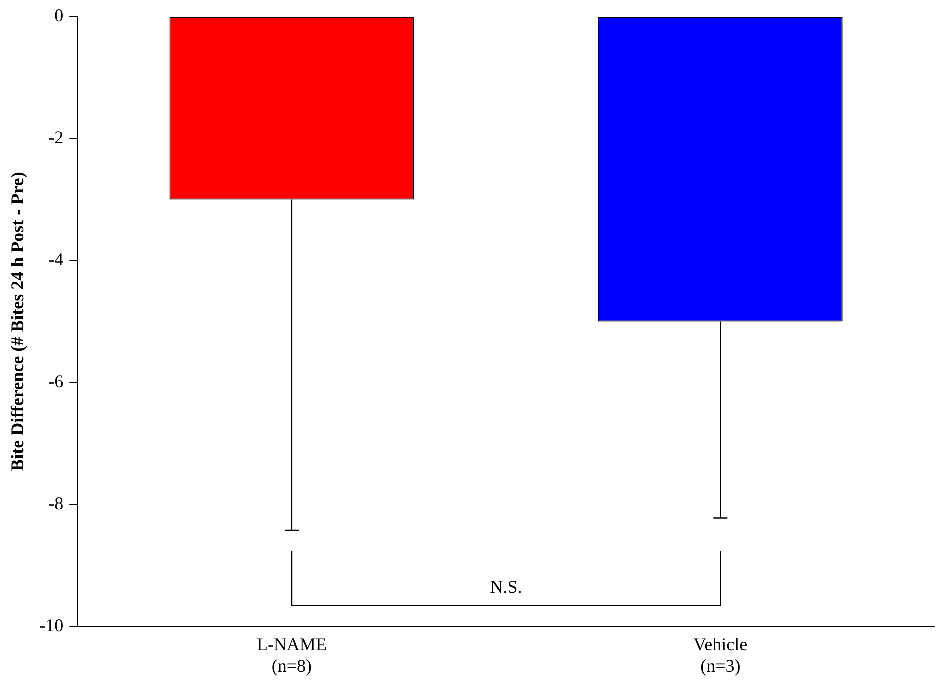  Describe the element at coordinates (506, 587) in the screenshot. I see `annotation: N.S.` at that location.